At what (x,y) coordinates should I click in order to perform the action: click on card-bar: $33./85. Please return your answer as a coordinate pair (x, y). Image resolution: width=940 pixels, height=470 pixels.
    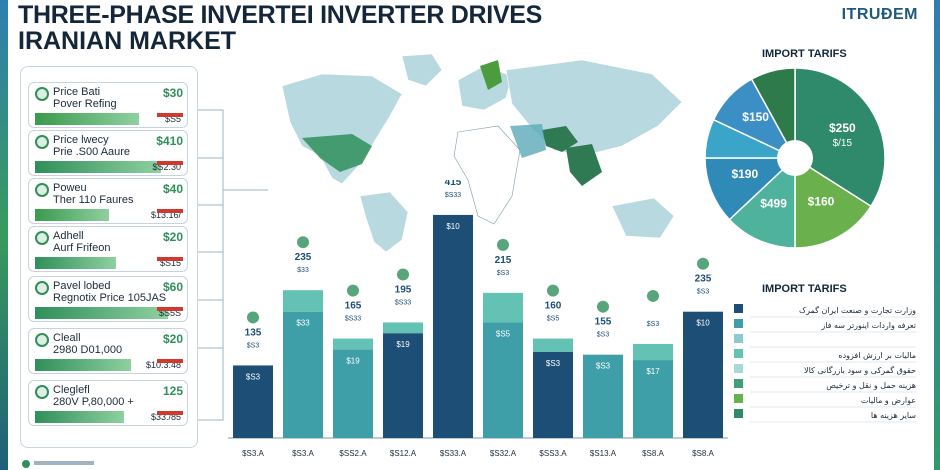
    Looking at the image, I should click on (109, 417).